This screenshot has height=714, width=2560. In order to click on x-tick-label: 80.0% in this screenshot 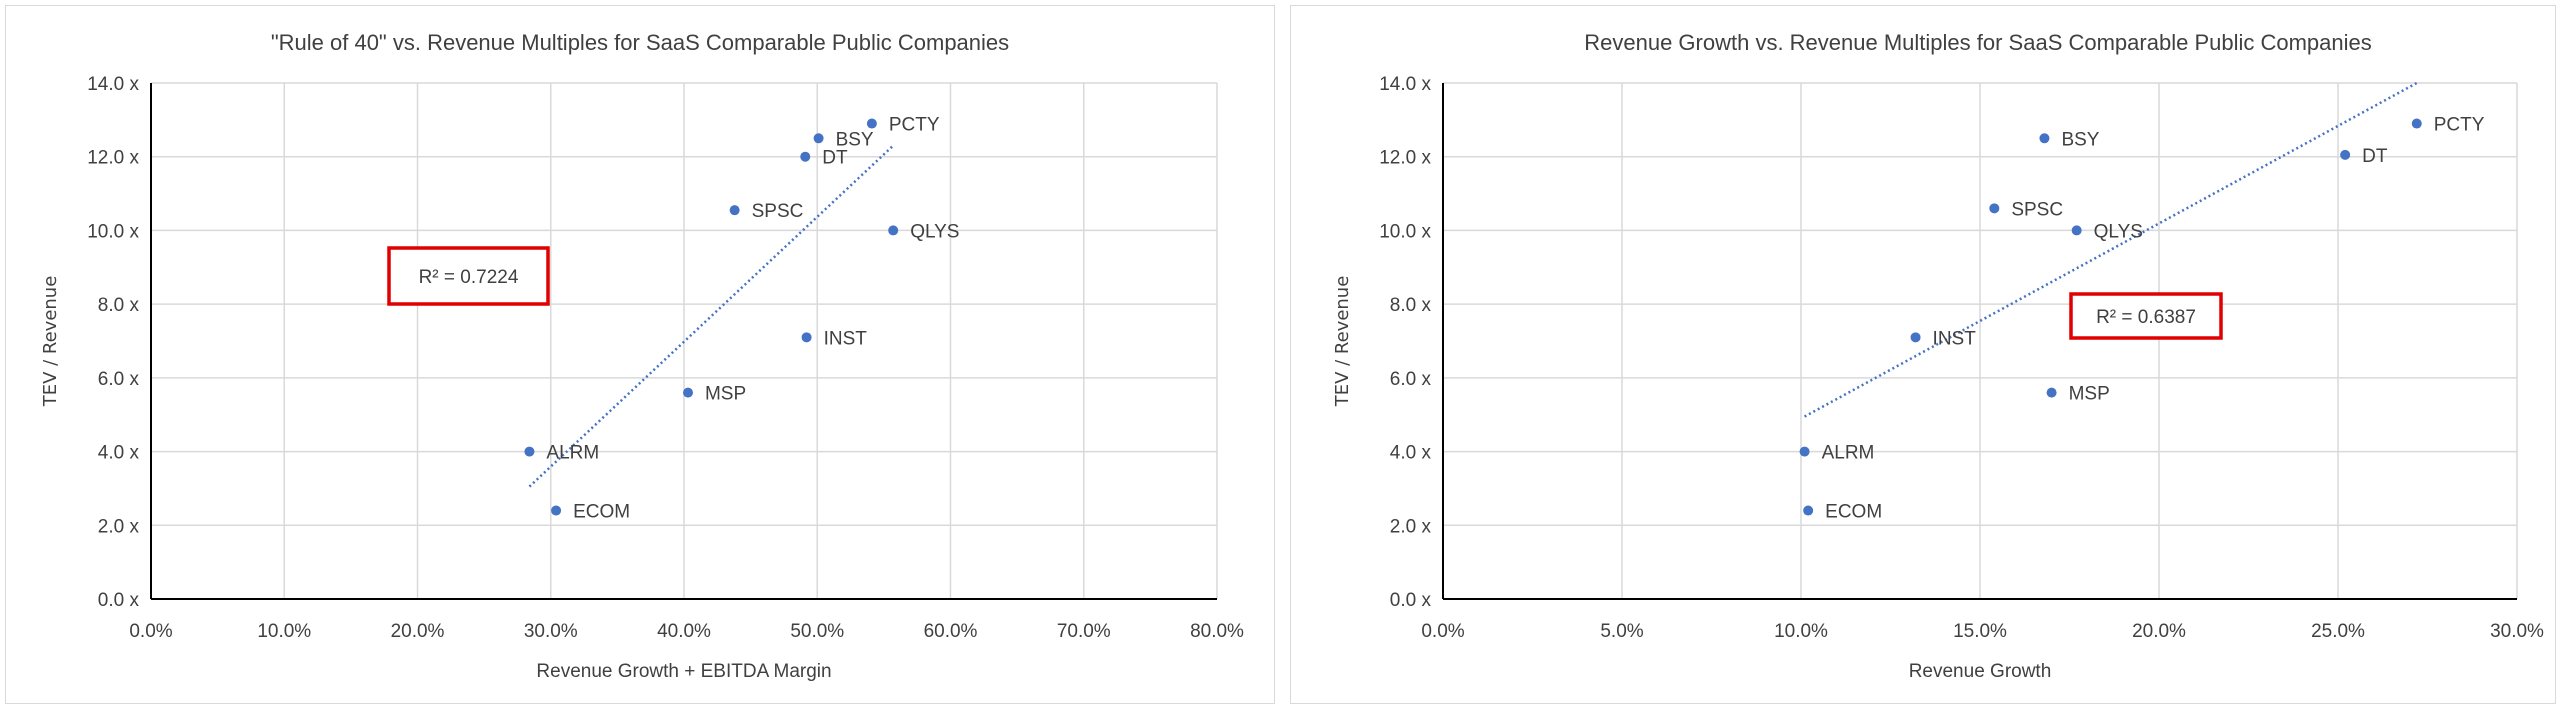, I will do `click(1217, 631)`.